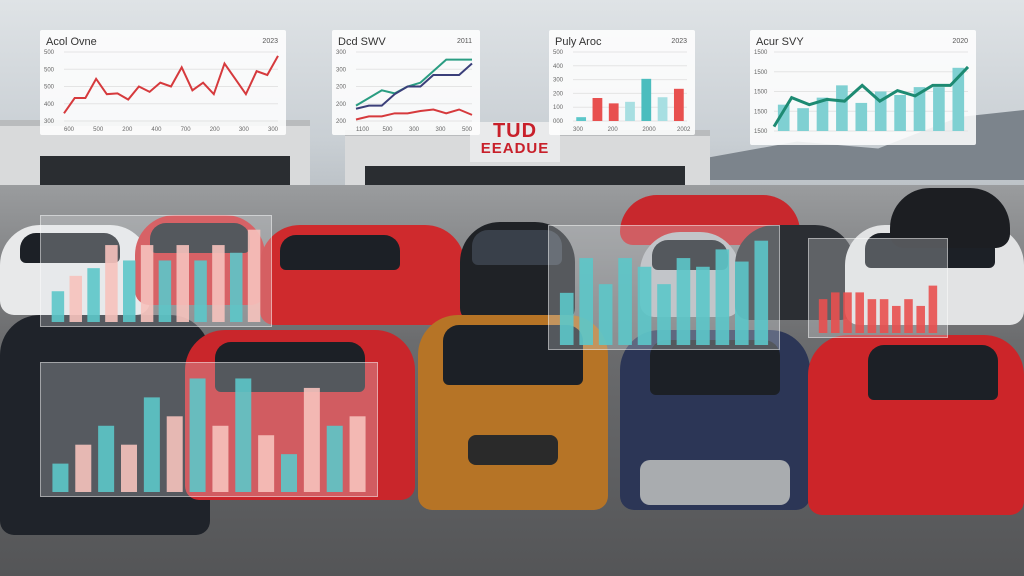 The image size is (1024, 576). I want to click on car-black-back, so click(950, 218).